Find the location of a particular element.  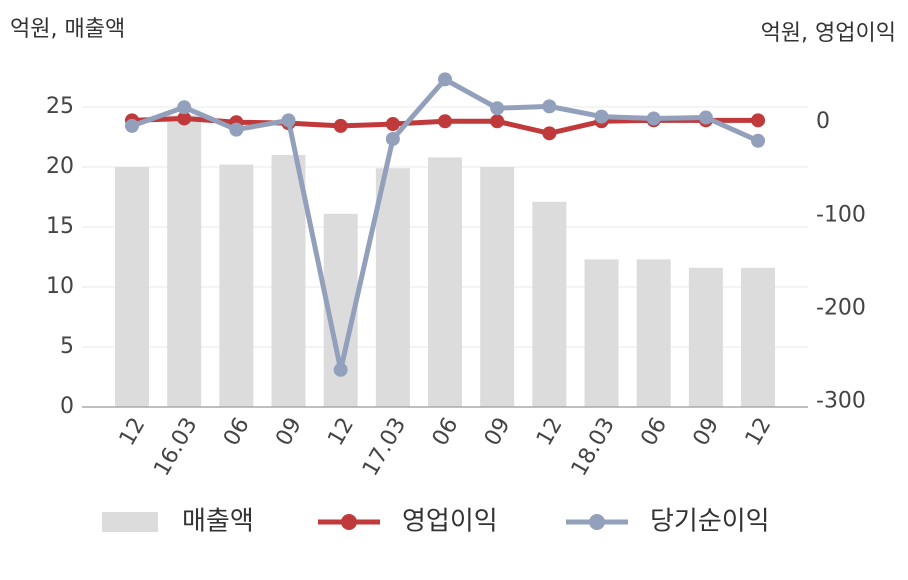

y-tick-label: 0 is located at coordinates (67, 406).